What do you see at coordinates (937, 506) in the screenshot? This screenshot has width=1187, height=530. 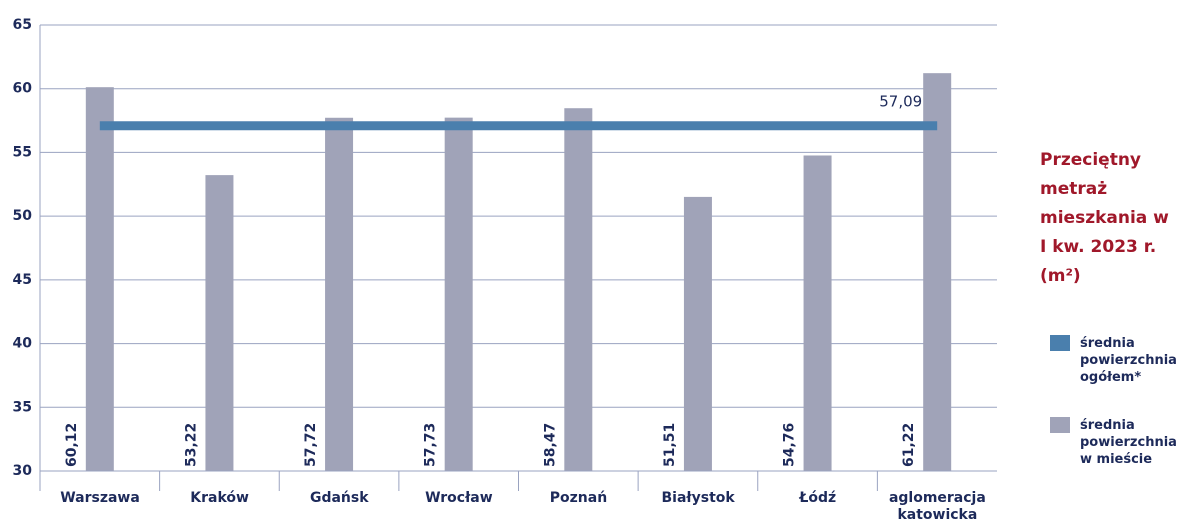 I see `x-tick-label: aglomeracja katowicka` at bounding box center [937, 506].